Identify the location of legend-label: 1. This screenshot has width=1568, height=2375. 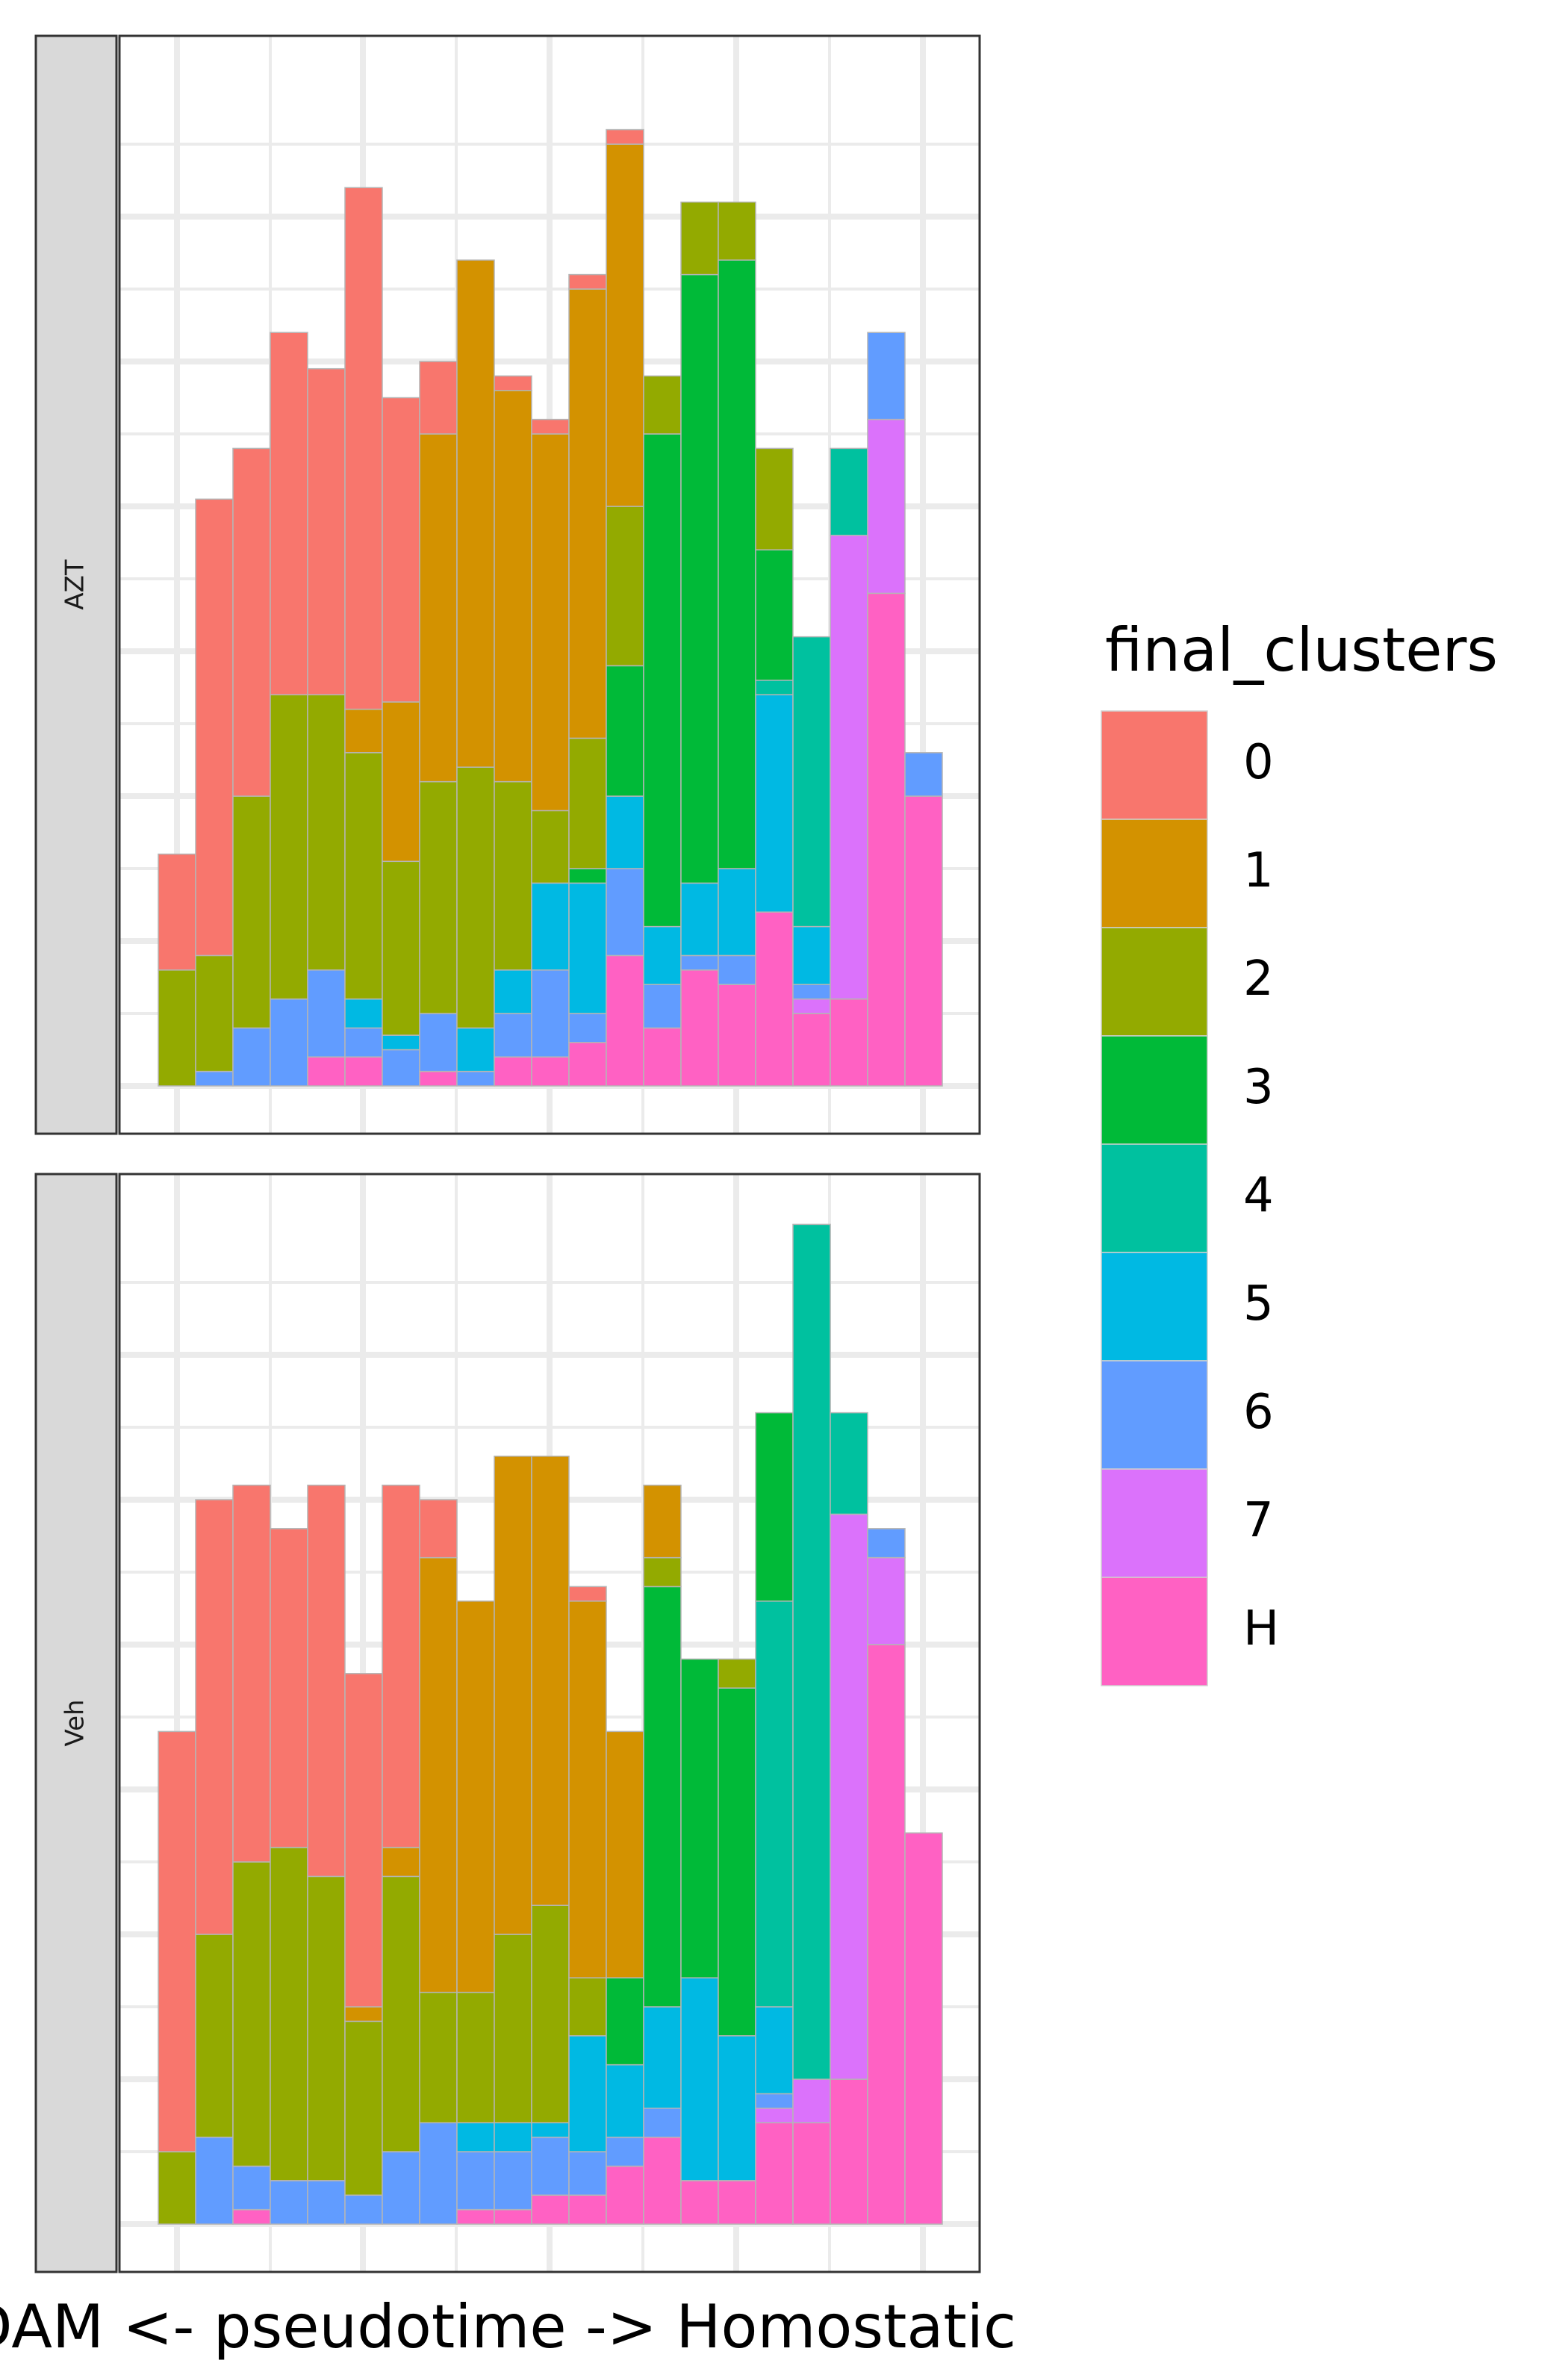
(1258, 871).